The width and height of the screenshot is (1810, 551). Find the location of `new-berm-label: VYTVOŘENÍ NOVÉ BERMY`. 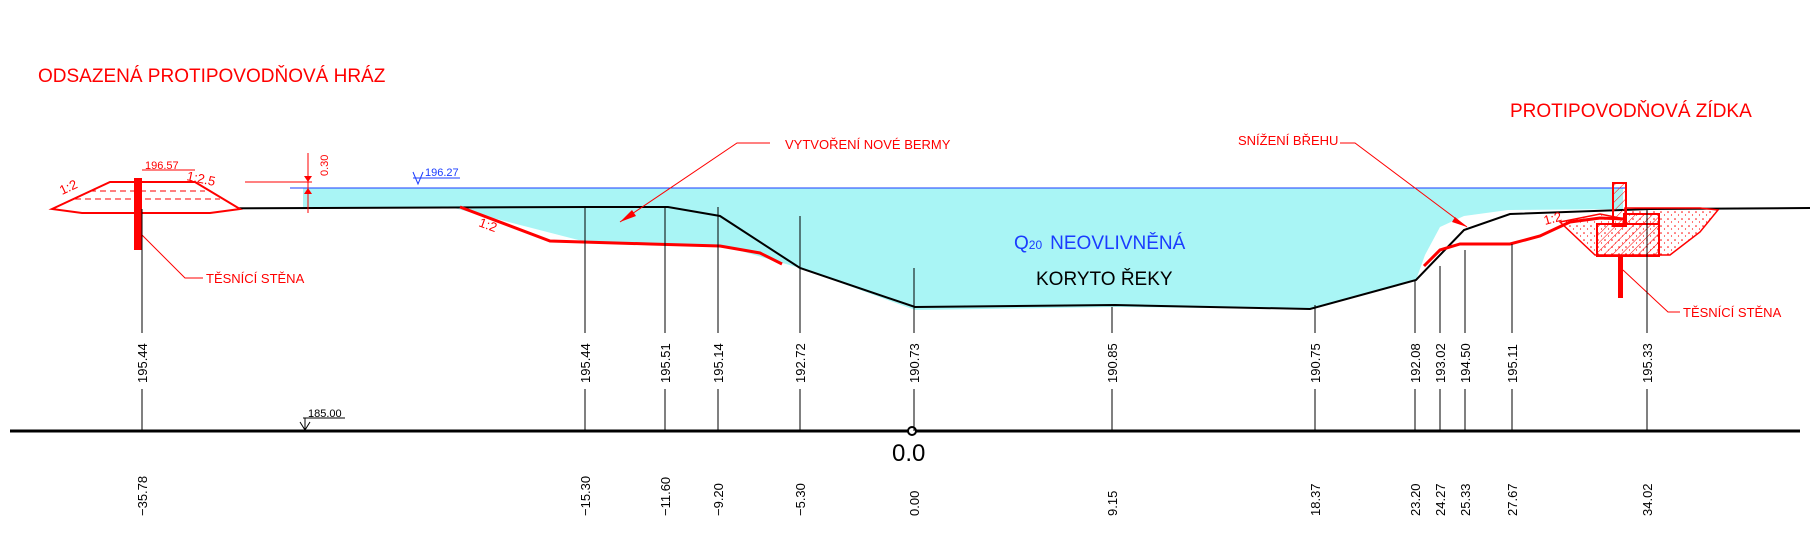

new-berm-label: VYTVOŘENÍ NOVÉ BERMY is located at coordinates (868, 144).